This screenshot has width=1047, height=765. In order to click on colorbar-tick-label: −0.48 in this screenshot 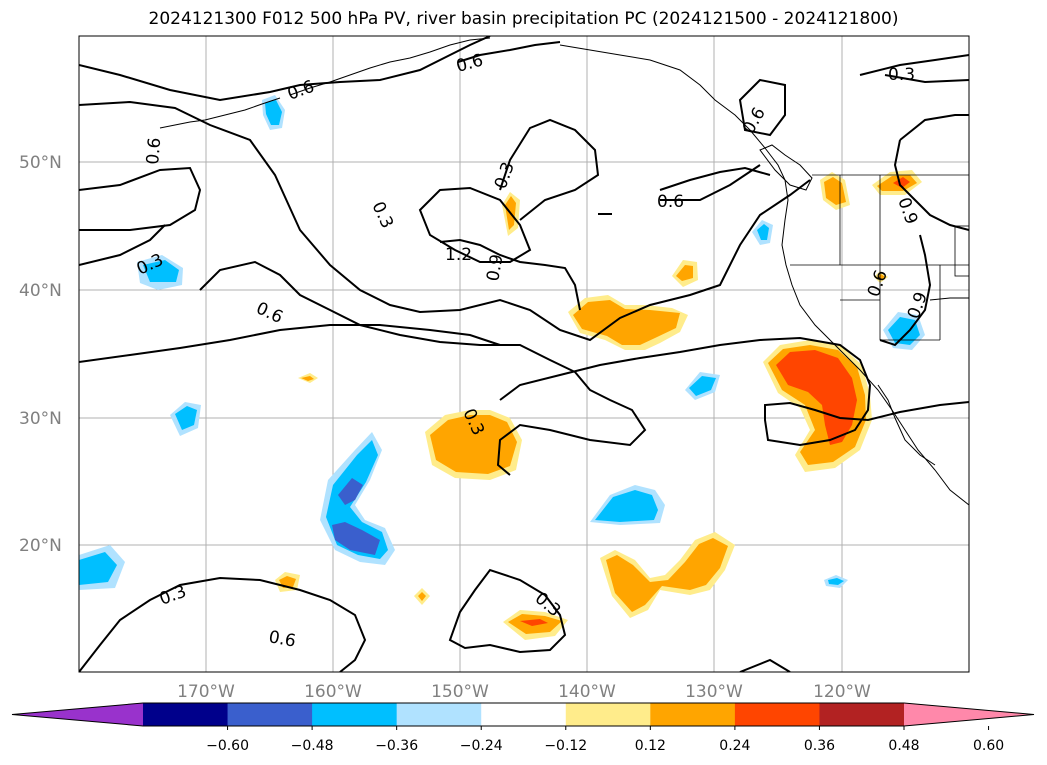, I will do `click(312, 746)`.